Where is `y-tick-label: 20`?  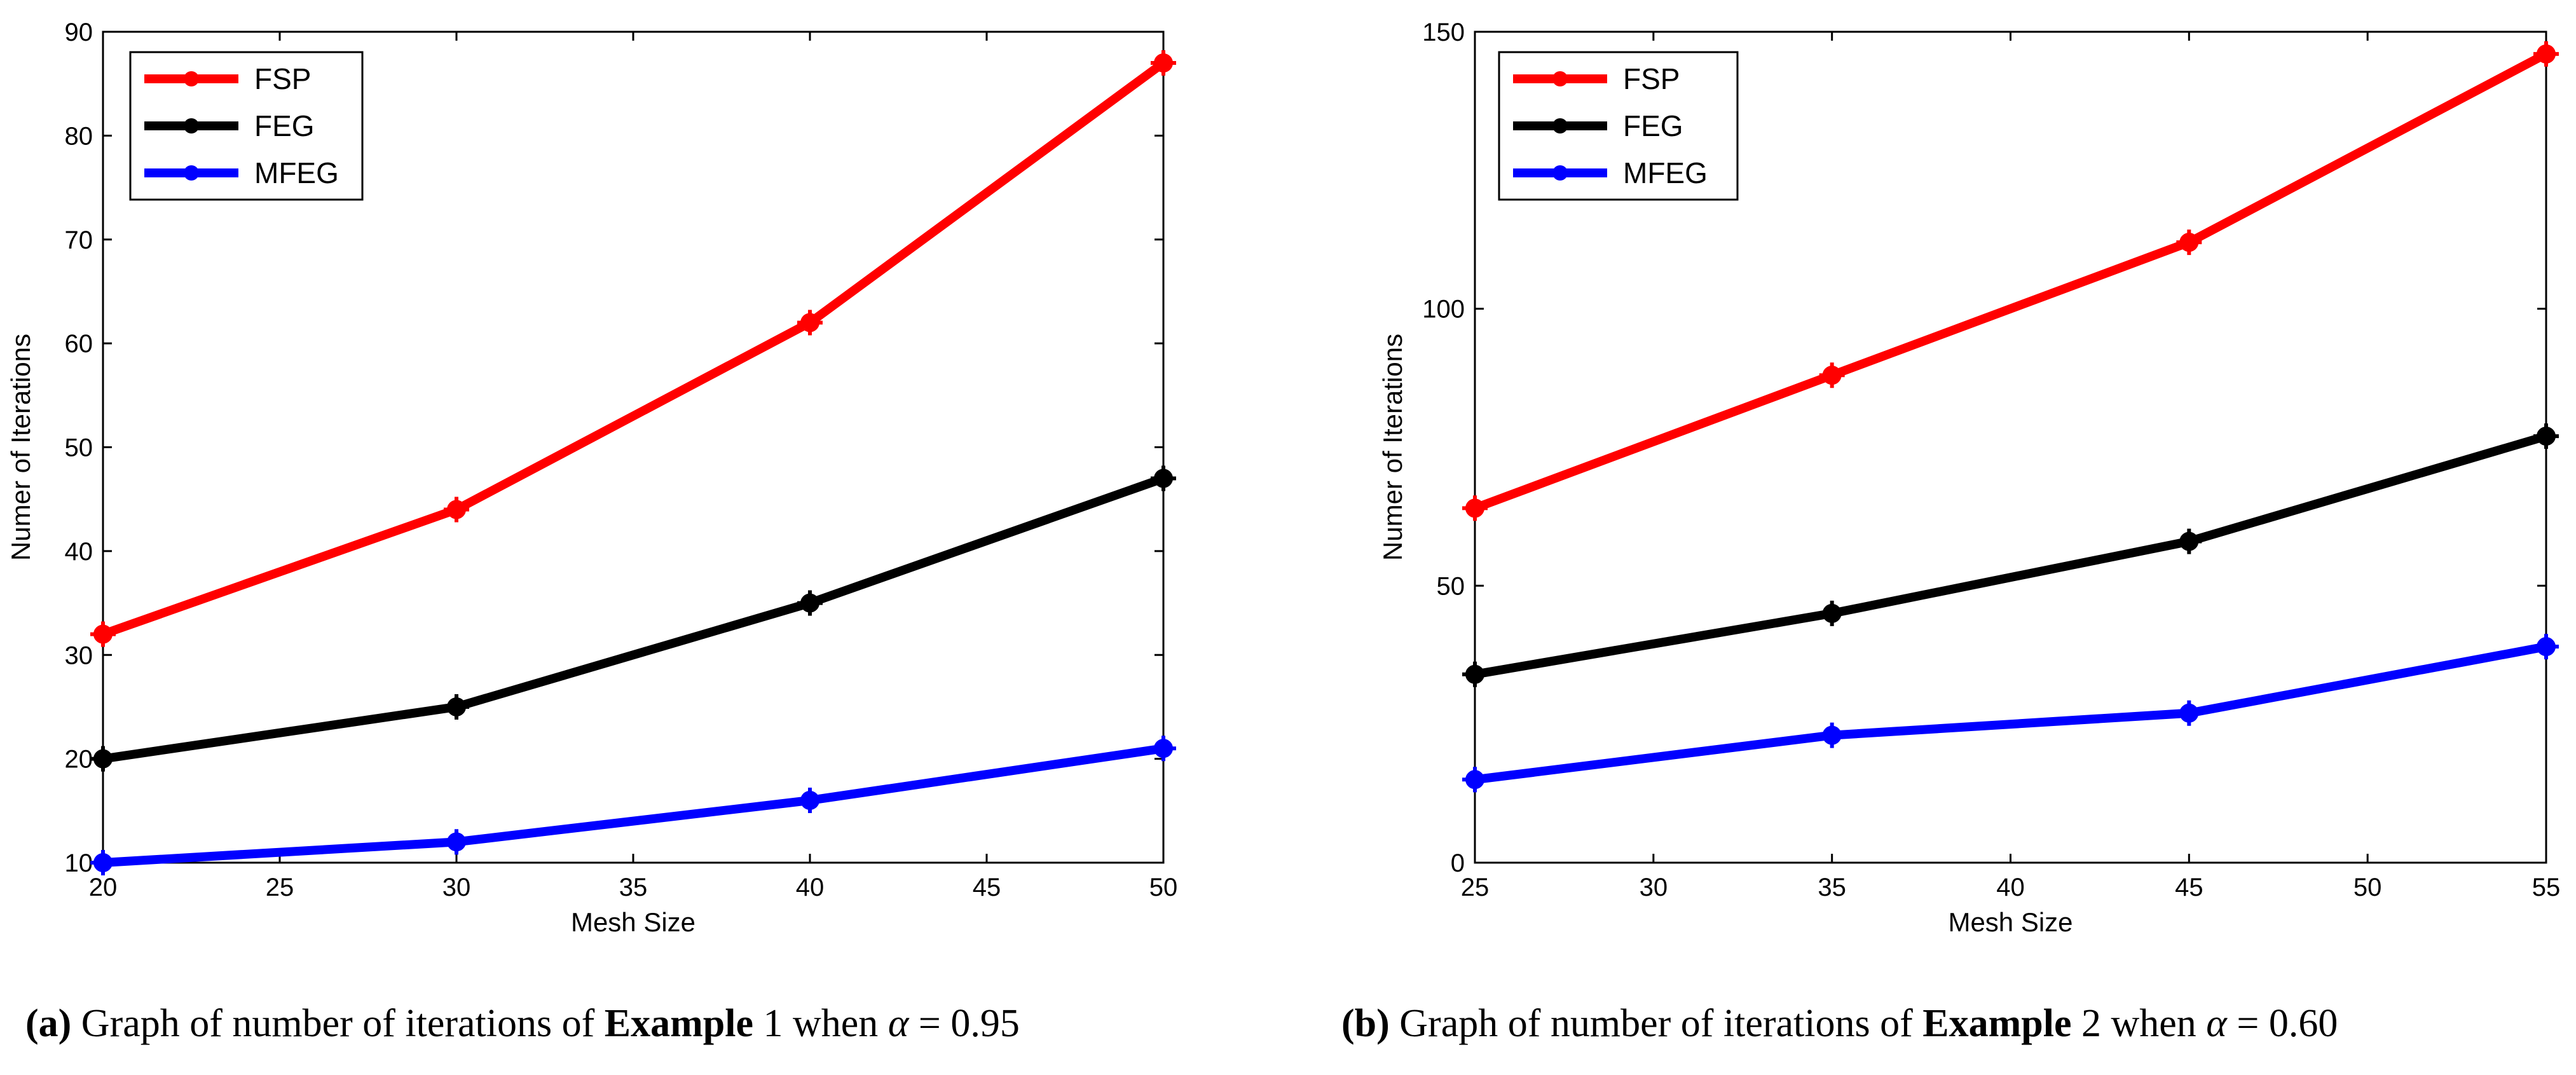
y-tick-label: 20 is located at coordinates (79, 760).